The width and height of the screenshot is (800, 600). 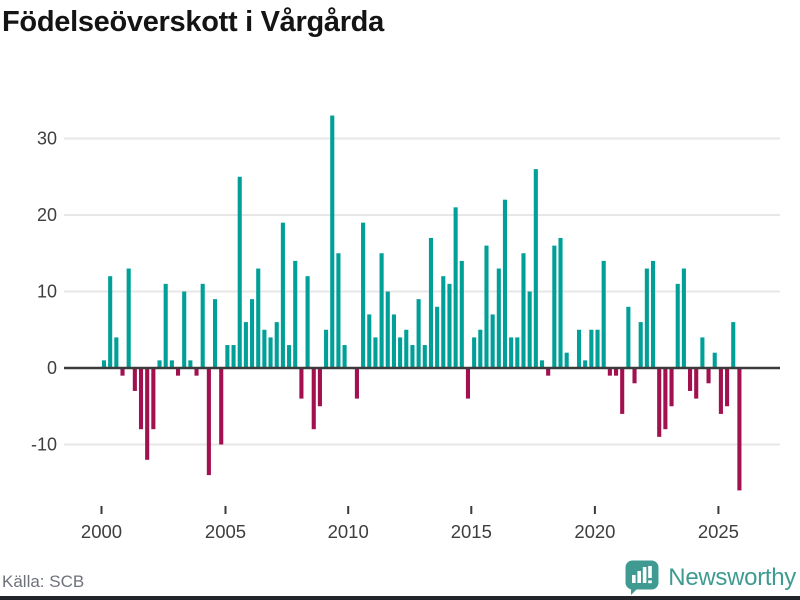 I want to click on bar-2012-q2, so click(x=406, y=348).